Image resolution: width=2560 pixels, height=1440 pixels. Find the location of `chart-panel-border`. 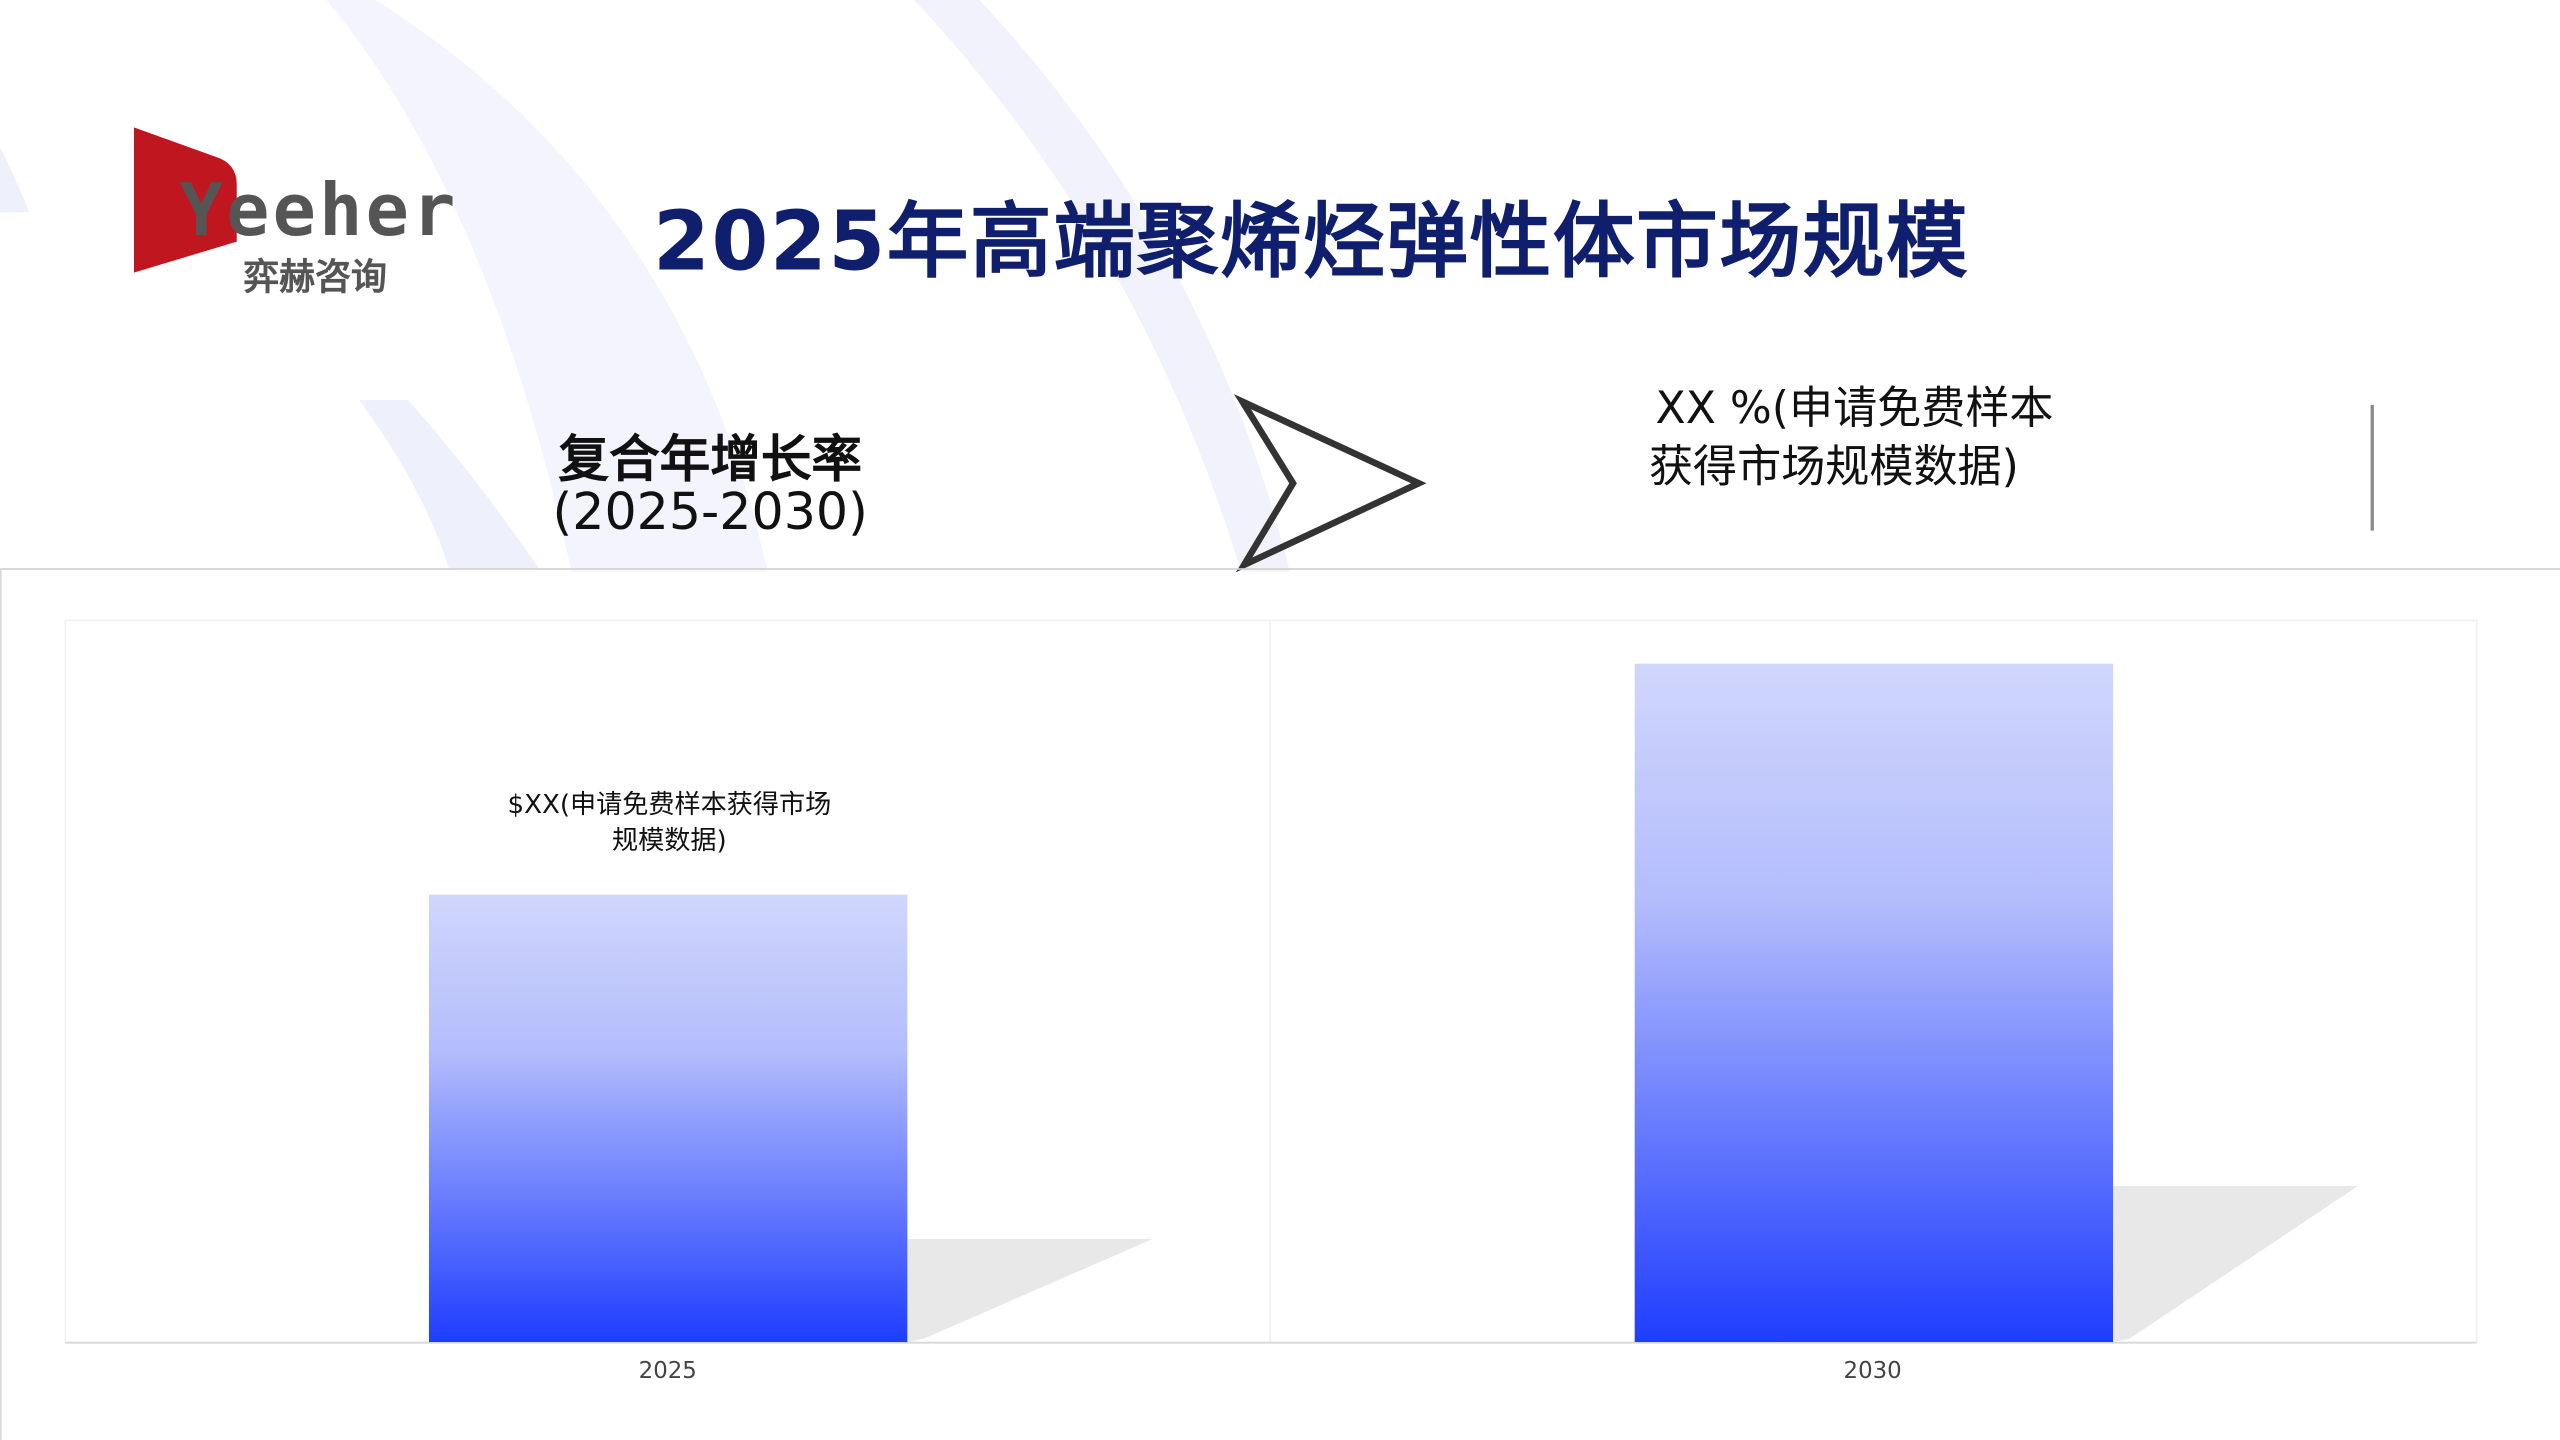

chart-panel-border is located at coordinates (1, 1004).